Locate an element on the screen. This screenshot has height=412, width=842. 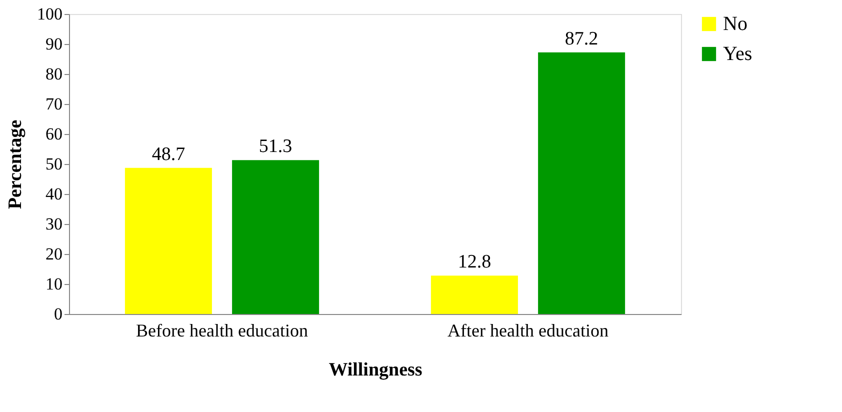
x-tick-label: Before health education is located at coordinates (222, 330).